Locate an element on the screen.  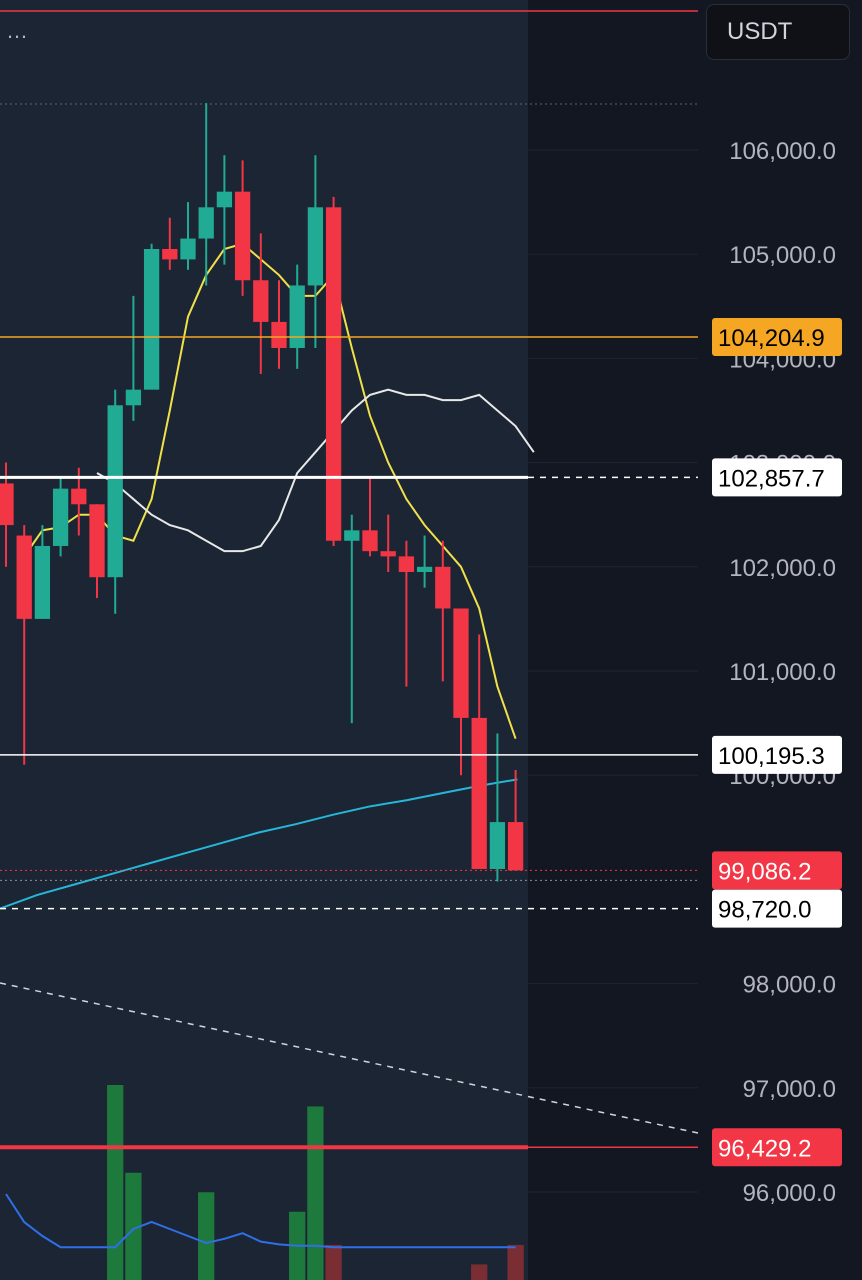
y-axis-tick-label: 105,000.0 is located at coordinates (782, 255).